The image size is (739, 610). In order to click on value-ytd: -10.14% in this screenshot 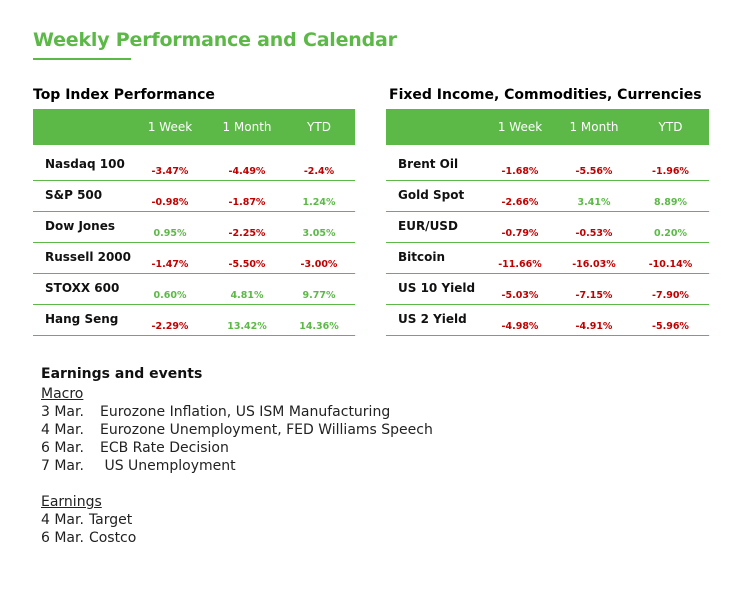, I will do `click(670, 264)`.